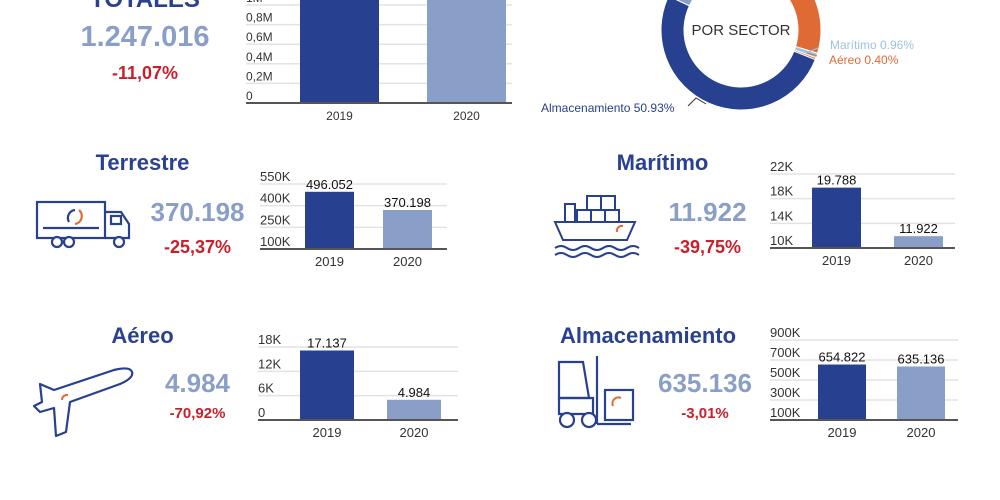  Describe the element at coordinates (259, 18) in the screenshot. I see `y-tick-label: 0,8M` at that location.